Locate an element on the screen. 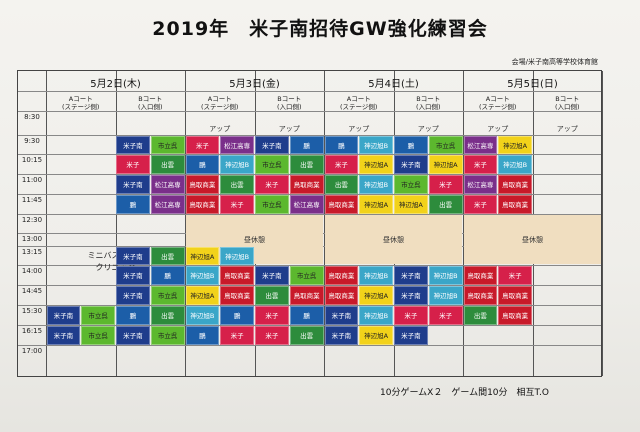 This screenshot has width=640, height=432. time-label: 11:00 is located at coordinates (32, 180).